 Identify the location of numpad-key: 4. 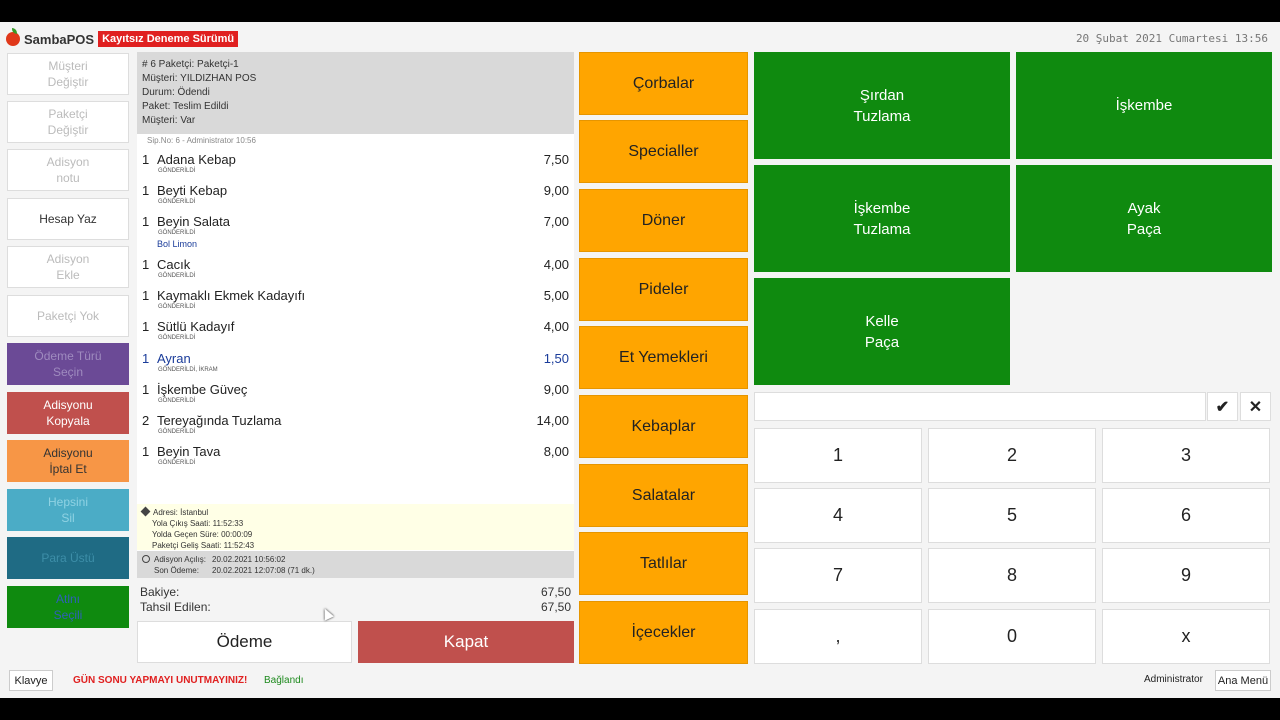
(838, 515).